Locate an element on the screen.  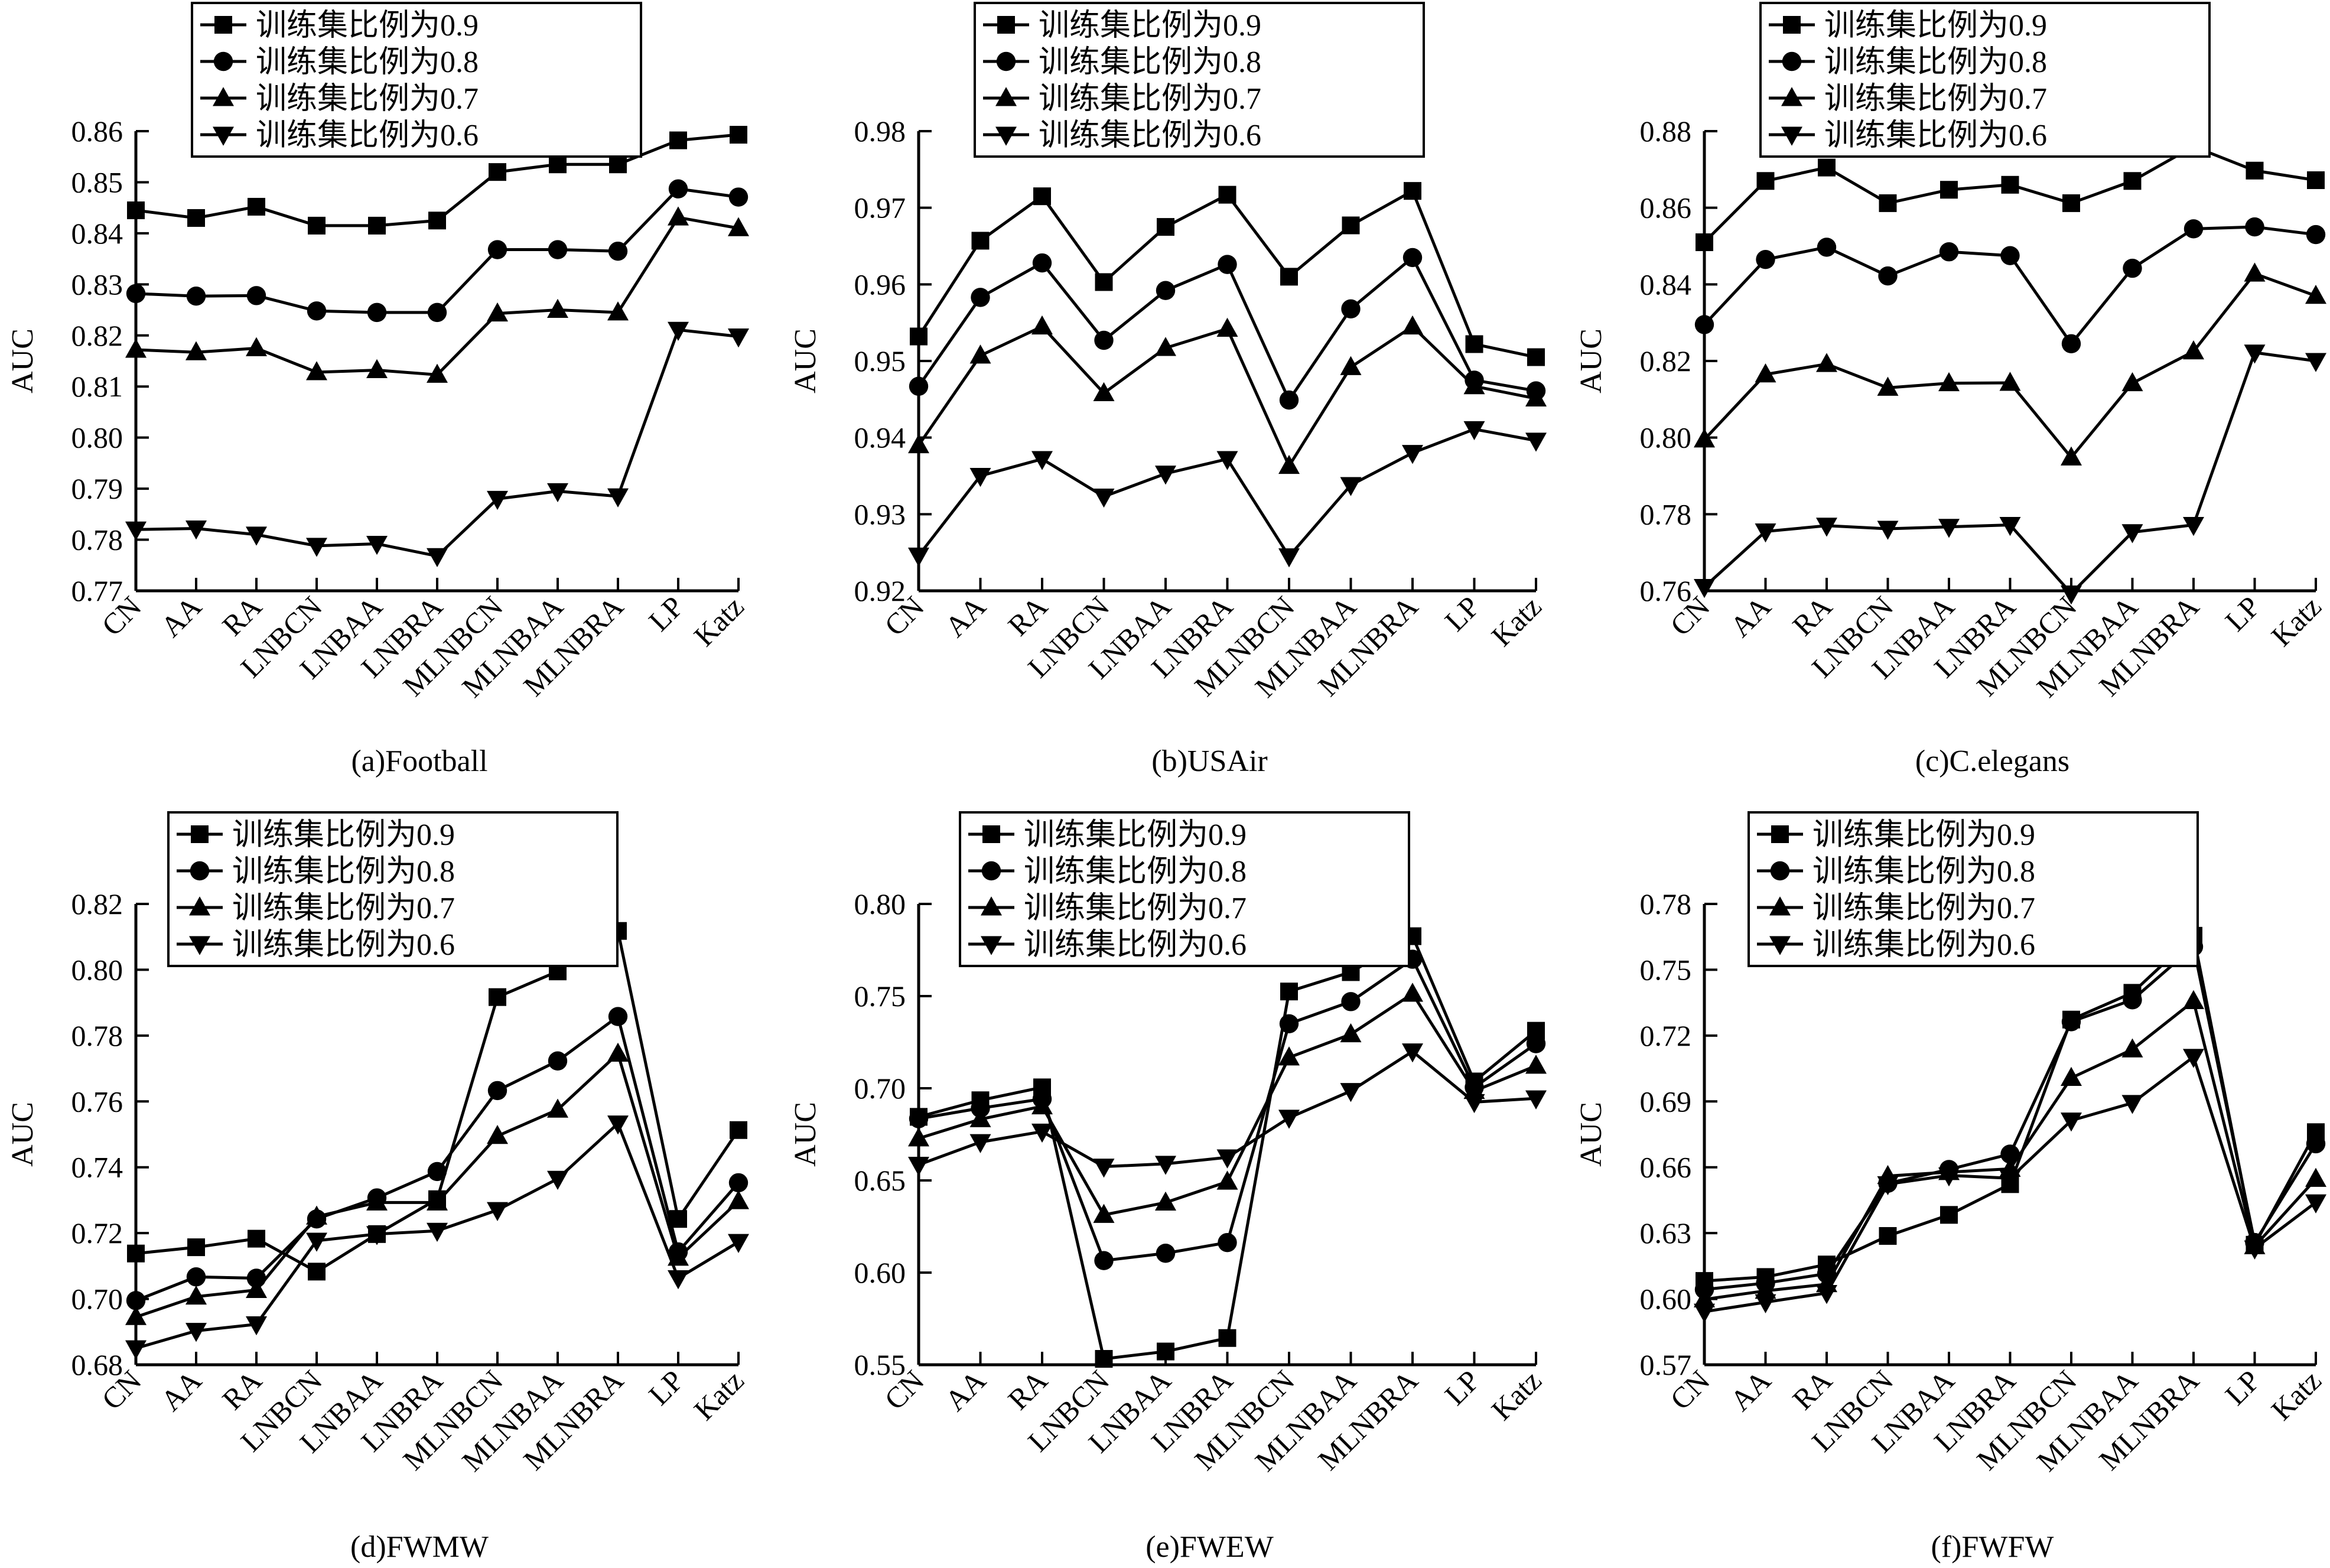
legend-label: 训练集比例为0.7 is located at coordinates (1935, 99).